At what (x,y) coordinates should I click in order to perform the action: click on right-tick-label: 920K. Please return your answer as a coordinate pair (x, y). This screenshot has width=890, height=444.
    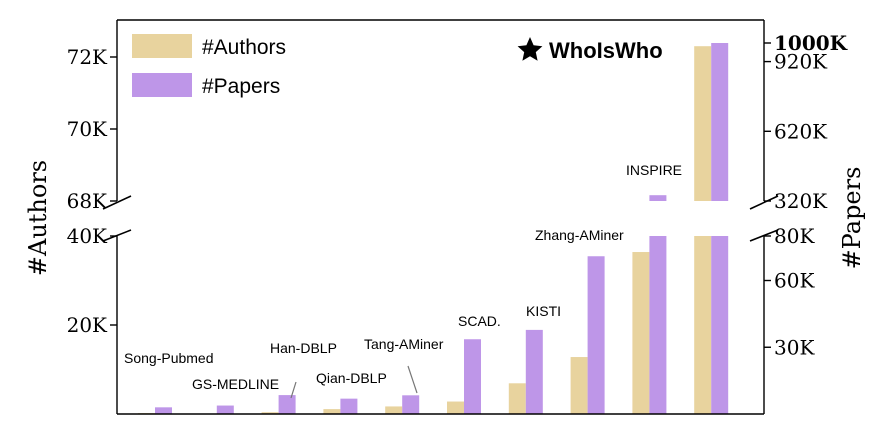
    Looking at the image, I should click on (801, 62).